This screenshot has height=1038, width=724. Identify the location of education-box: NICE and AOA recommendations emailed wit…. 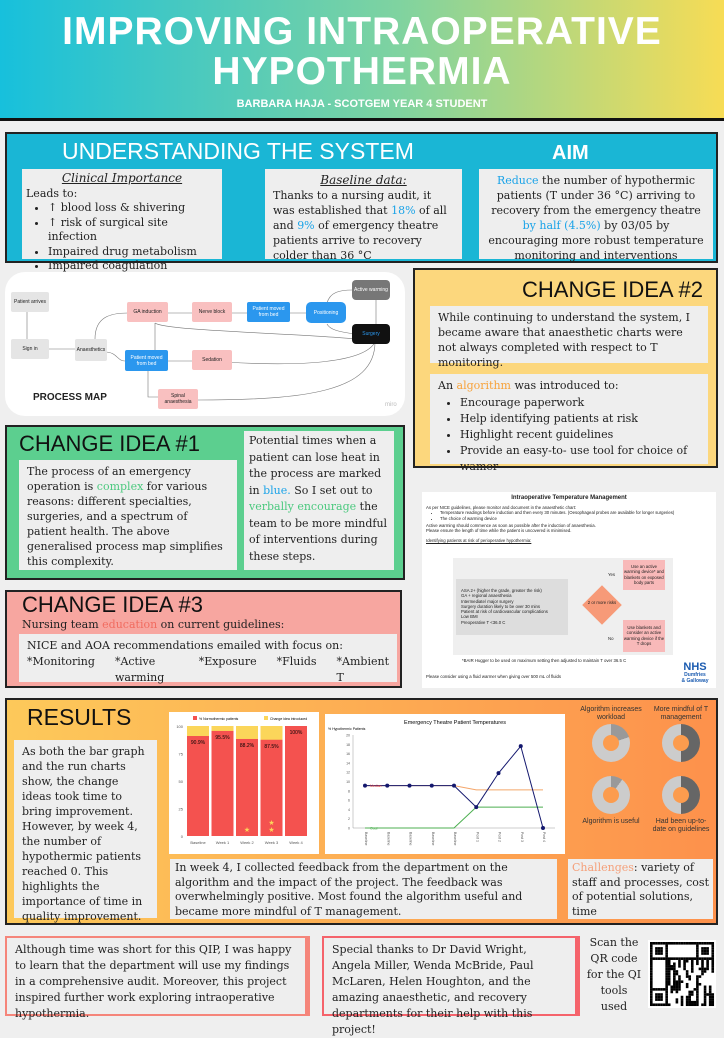
(208, 659).